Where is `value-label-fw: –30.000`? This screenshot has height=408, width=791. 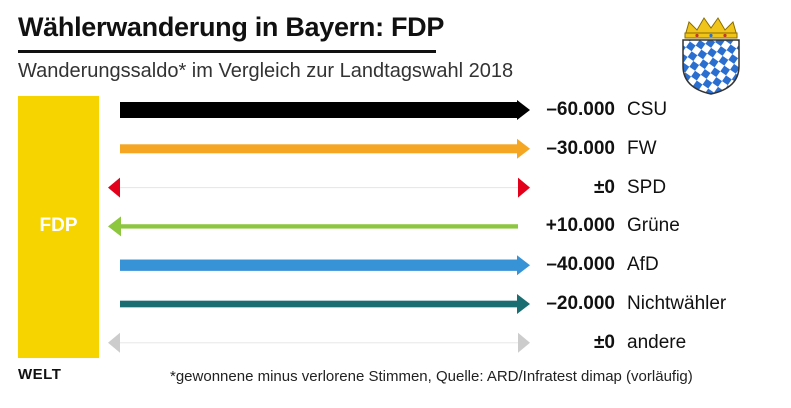
value-label-fw: –30.000 is located at coordinates (580, 148).